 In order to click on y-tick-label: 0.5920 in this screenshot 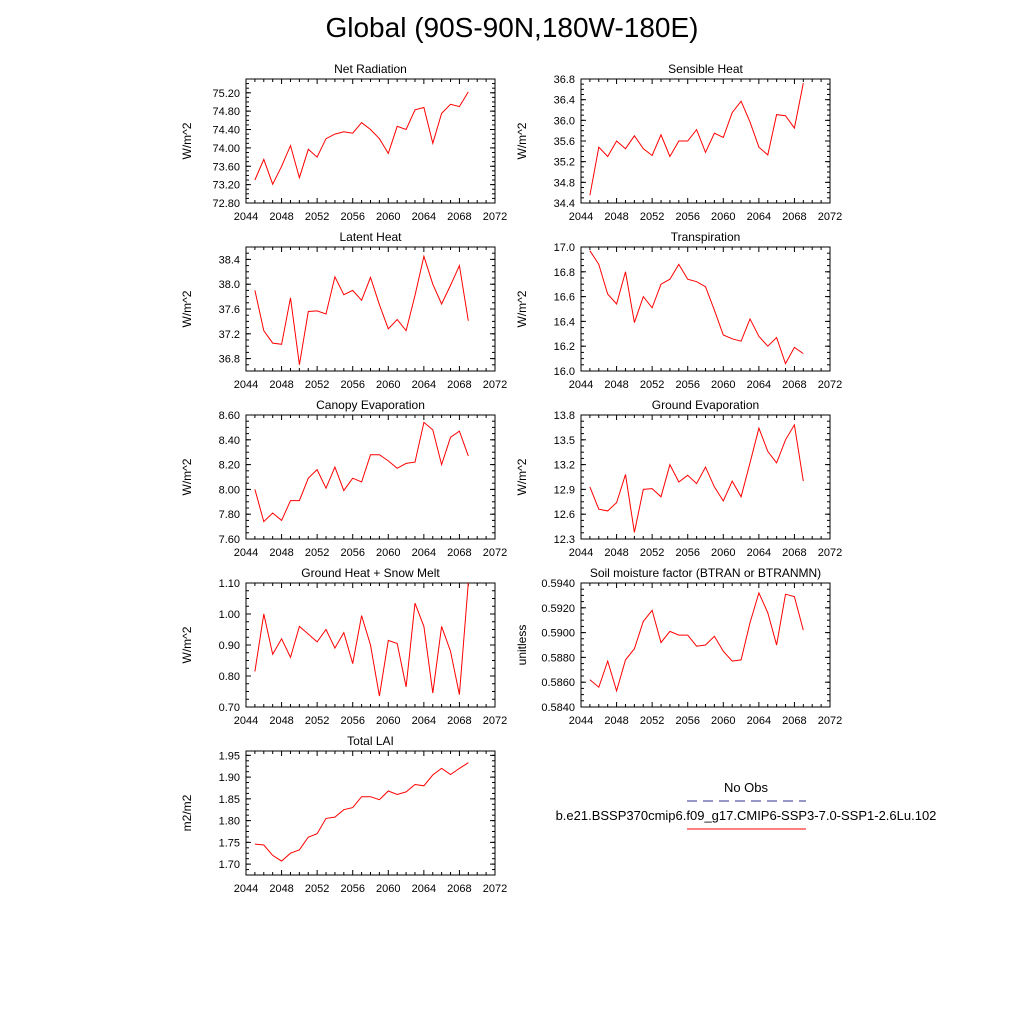, I will do `click(558, 609)`.